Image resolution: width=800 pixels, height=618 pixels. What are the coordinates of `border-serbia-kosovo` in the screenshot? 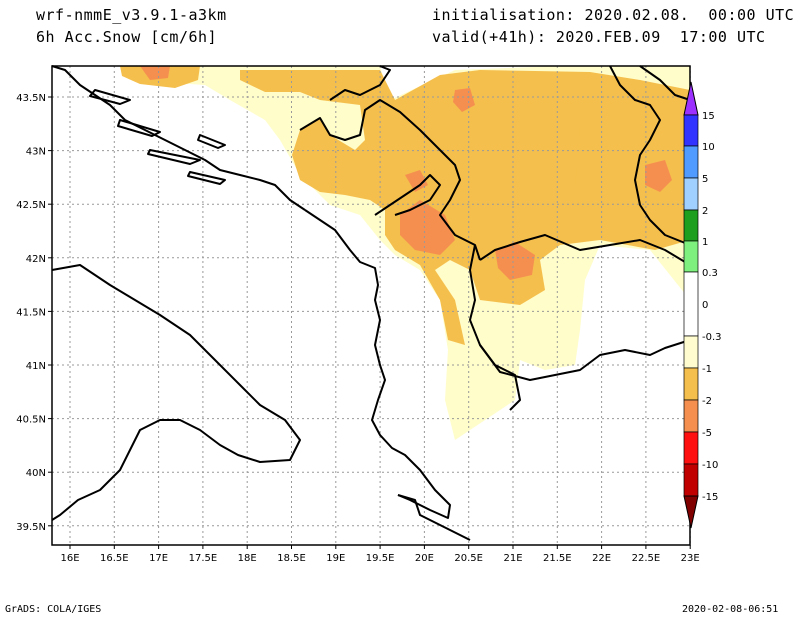 It's located at (360, 83).